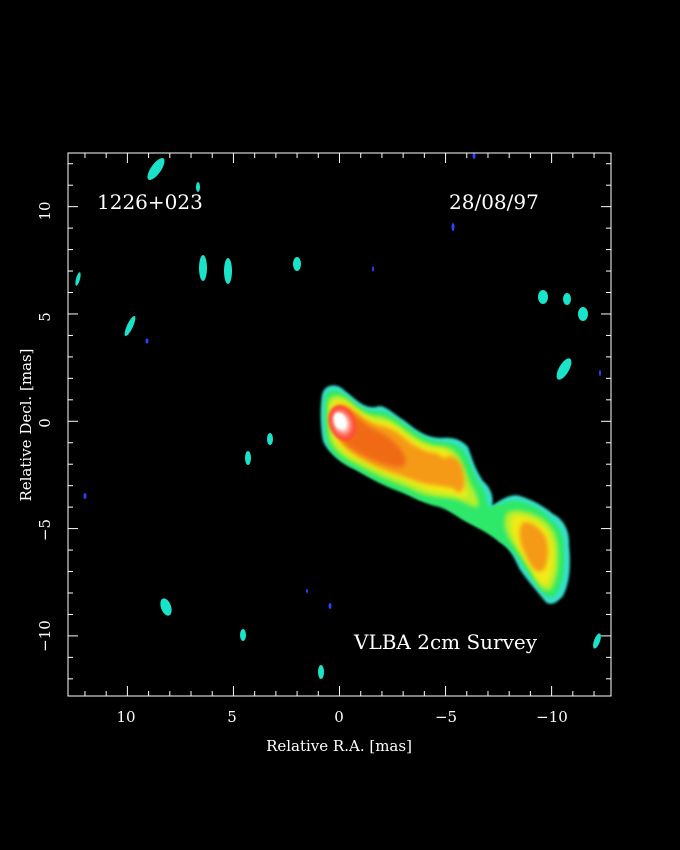 This screenshot has height=850, width=680. I want to click on x-axis-label: Relative R.A. [mas], so click(339, 746).